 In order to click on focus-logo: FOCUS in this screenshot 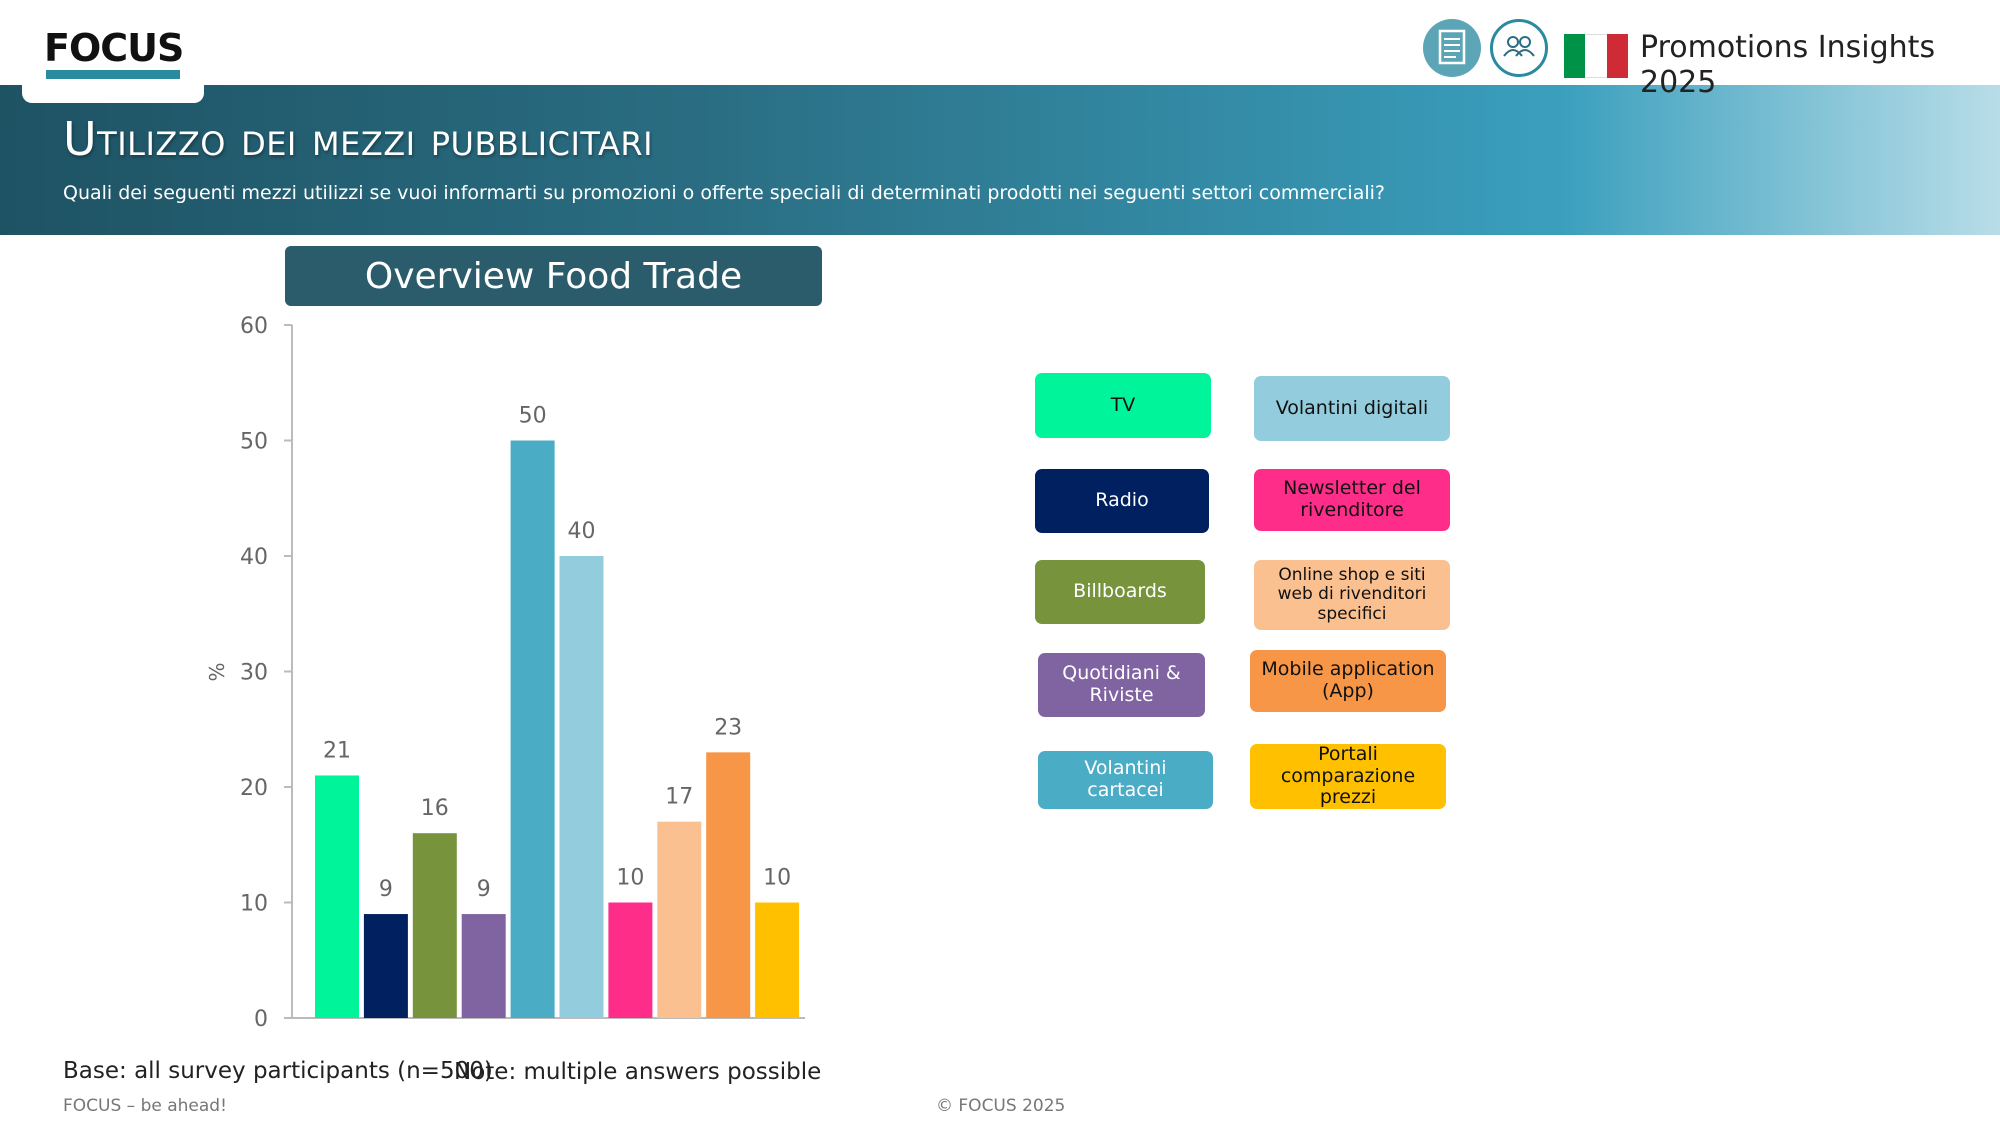, I will do `click(114, 56)`.